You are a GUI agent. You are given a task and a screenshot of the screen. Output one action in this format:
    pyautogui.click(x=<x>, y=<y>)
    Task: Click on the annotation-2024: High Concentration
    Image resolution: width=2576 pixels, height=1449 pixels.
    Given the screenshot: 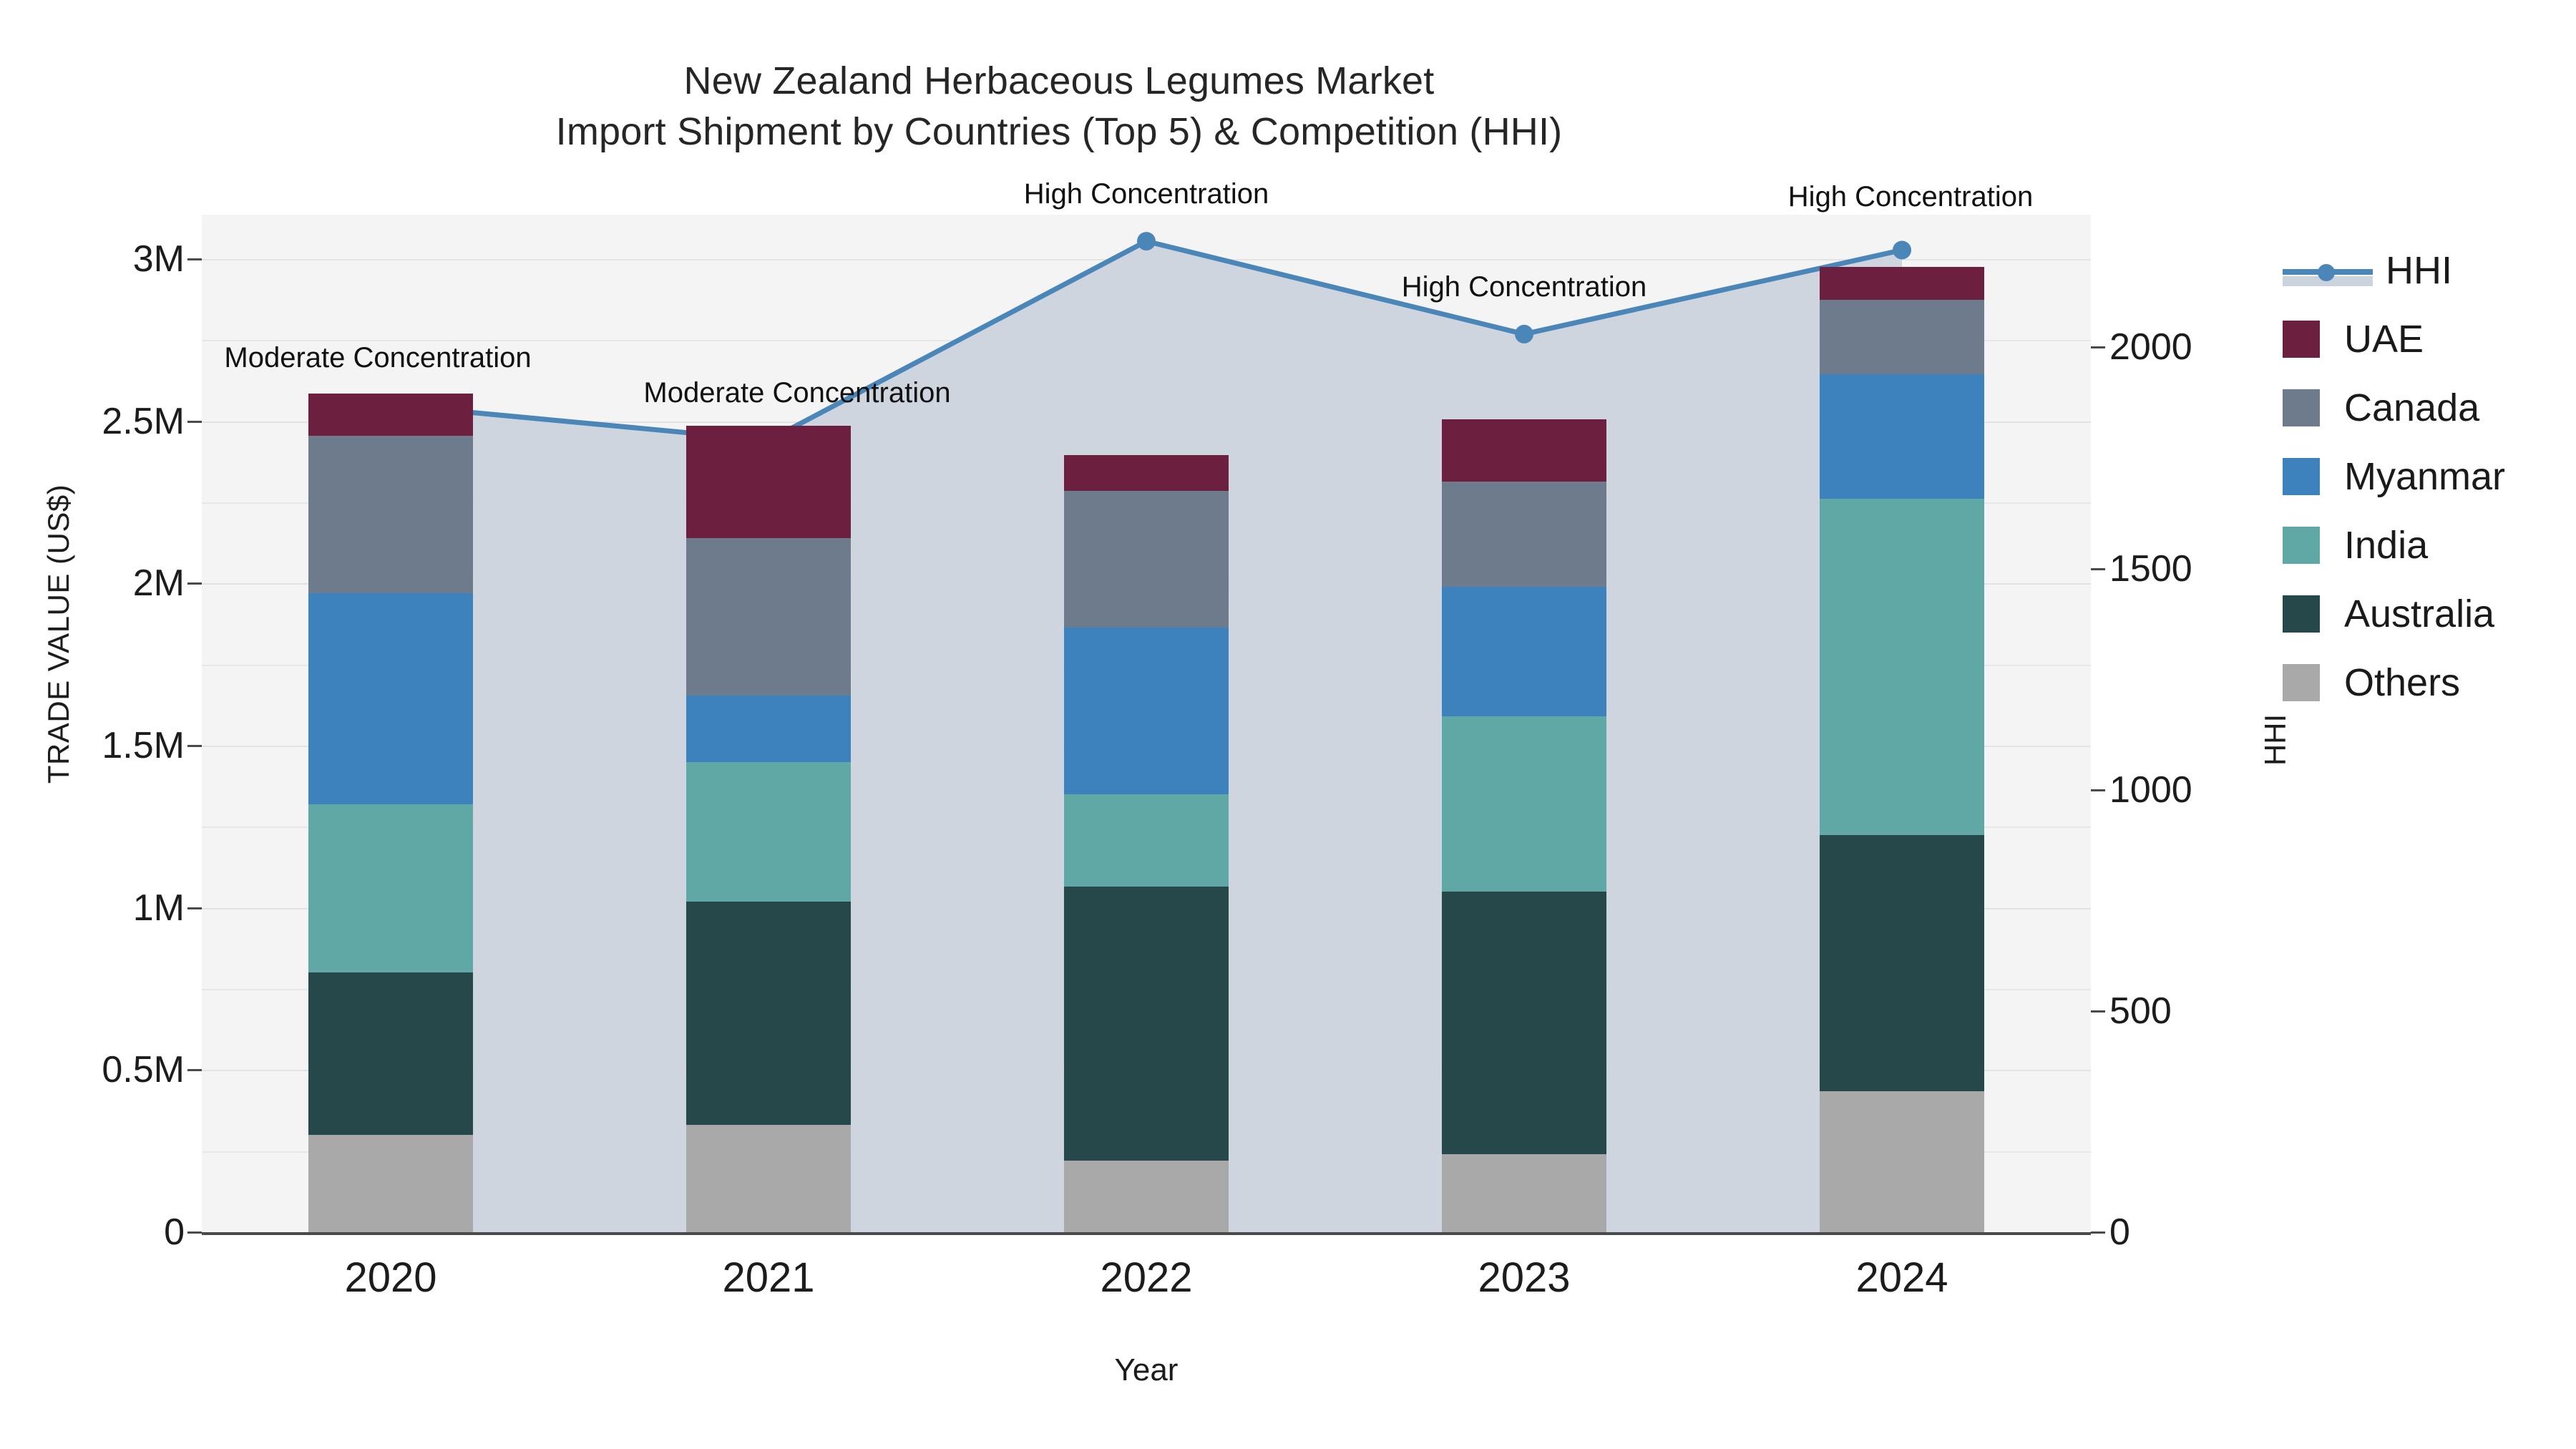 What is the action you would take?
    pyautogui.click(x=1910, y=197)
    